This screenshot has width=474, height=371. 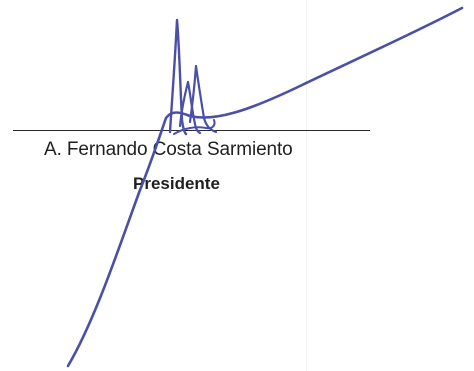 What do you see at coordinates (191, 130) in the screenshot?
I see `signature-line` at bounding box center [191, 130].